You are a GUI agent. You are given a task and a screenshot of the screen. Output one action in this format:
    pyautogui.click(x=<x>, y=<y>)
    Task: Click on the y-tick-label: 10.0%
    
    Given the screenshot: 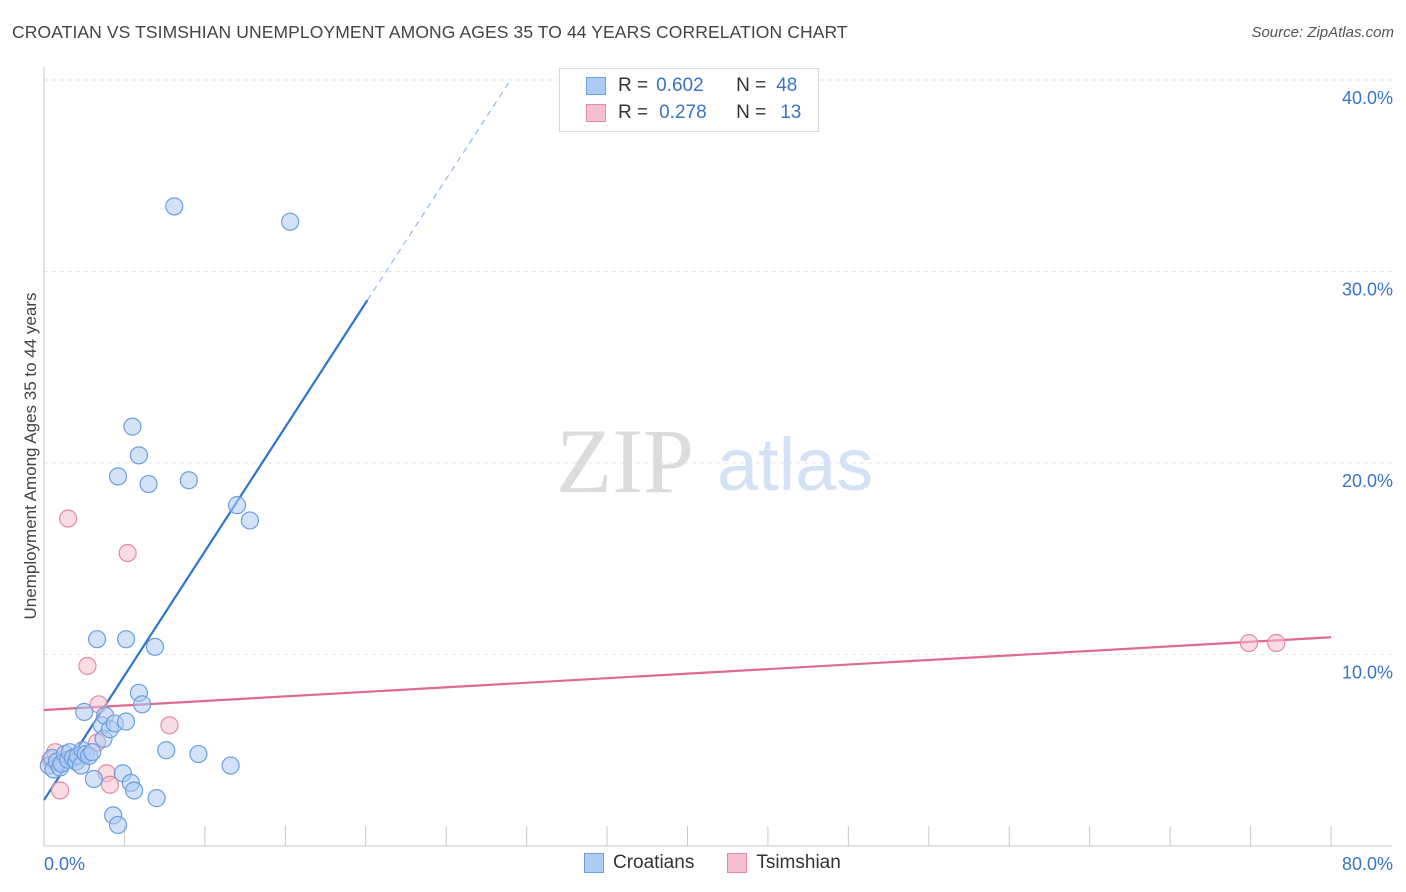 What is the action you would take?
    pyautogui.click(x=1367, y=673)
    